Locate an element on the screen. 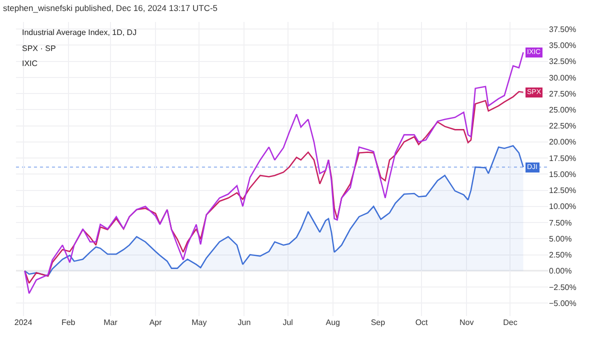  y-tick-label: 17.50% is located at coordinates (562, 158).